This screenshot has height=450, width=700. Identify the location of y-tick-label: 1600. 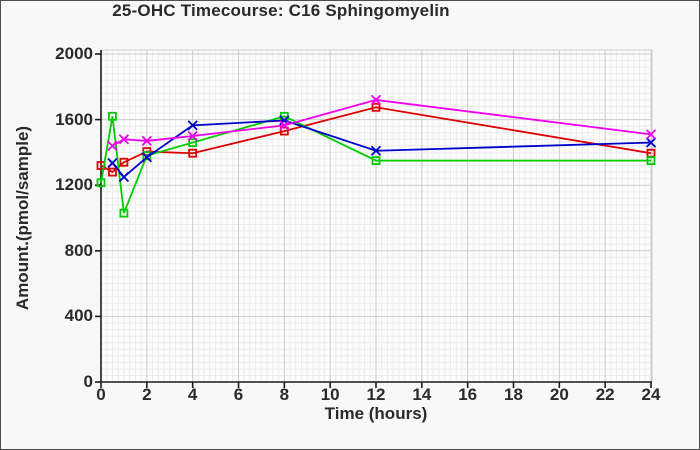
(74, 119).